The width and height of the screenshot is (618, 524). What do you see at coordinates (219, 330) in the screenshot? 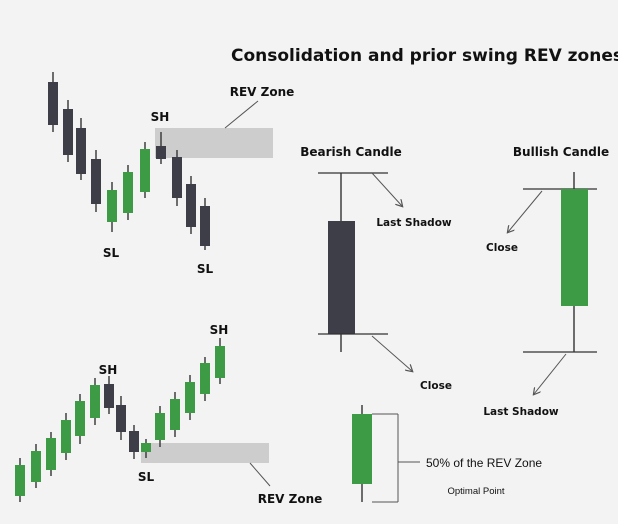
I see `bottom-sh-right-label: SH` at bounding box center [219, 330].